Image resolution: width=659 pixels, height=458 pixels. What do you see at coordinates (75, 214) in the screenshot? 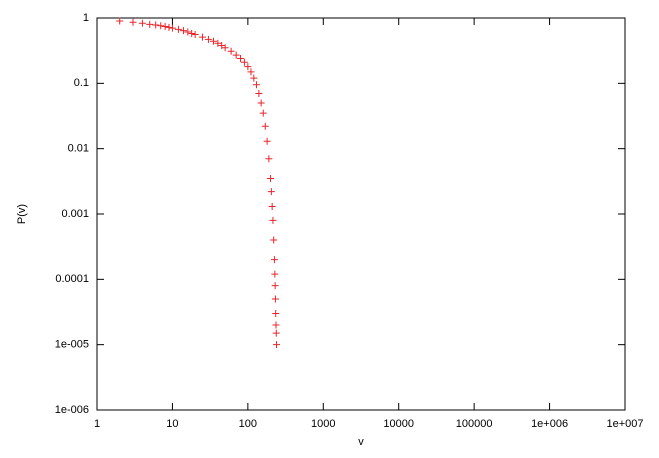
I see `y-tick-label: 0.001` at bounding box center [75, 214].